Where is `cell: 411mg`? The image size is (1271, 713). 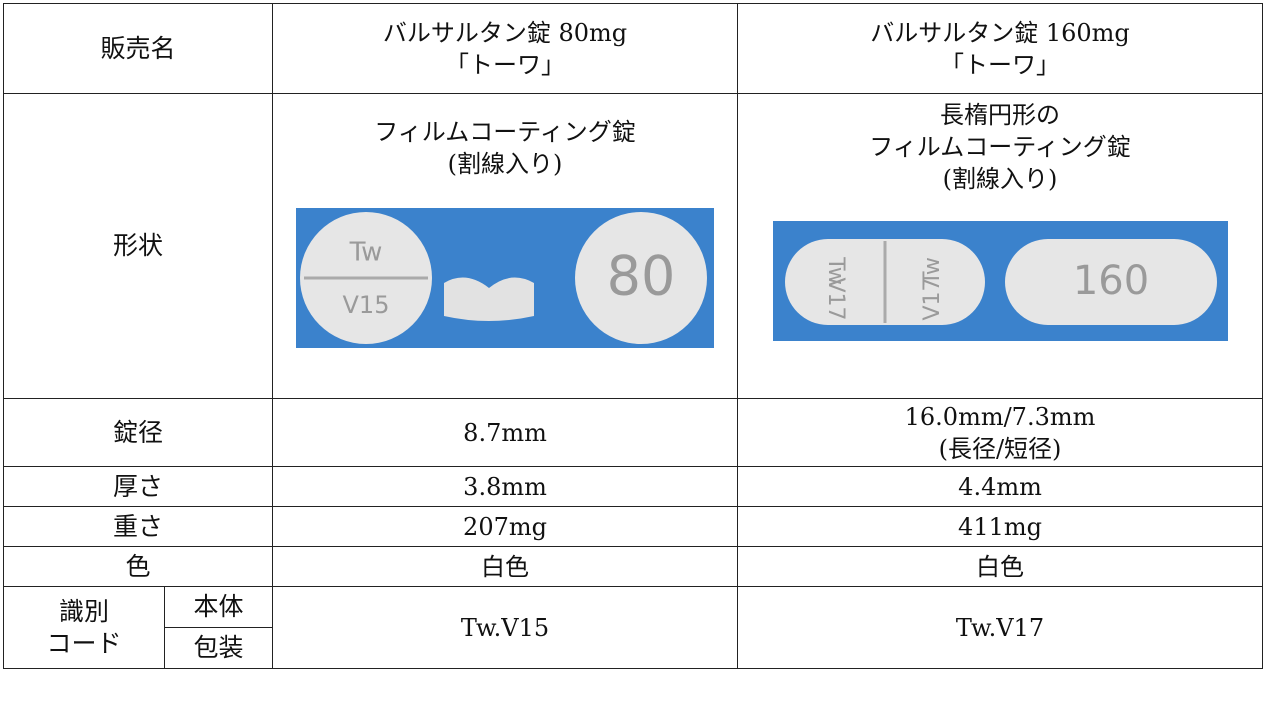 cell: 411mg is located at coordinates (1000, 526).